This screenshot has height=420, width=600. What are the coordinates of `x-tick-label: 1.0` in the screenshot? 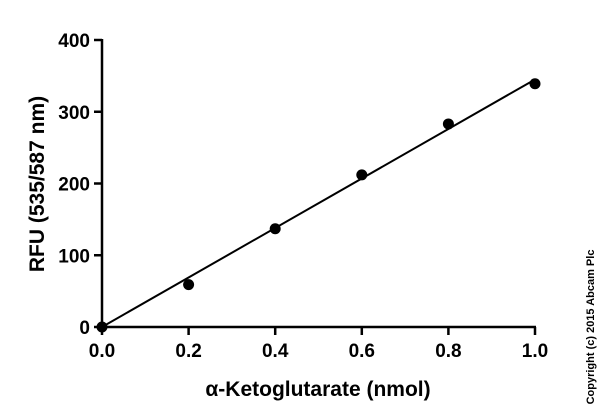 It's located at (535, 351).